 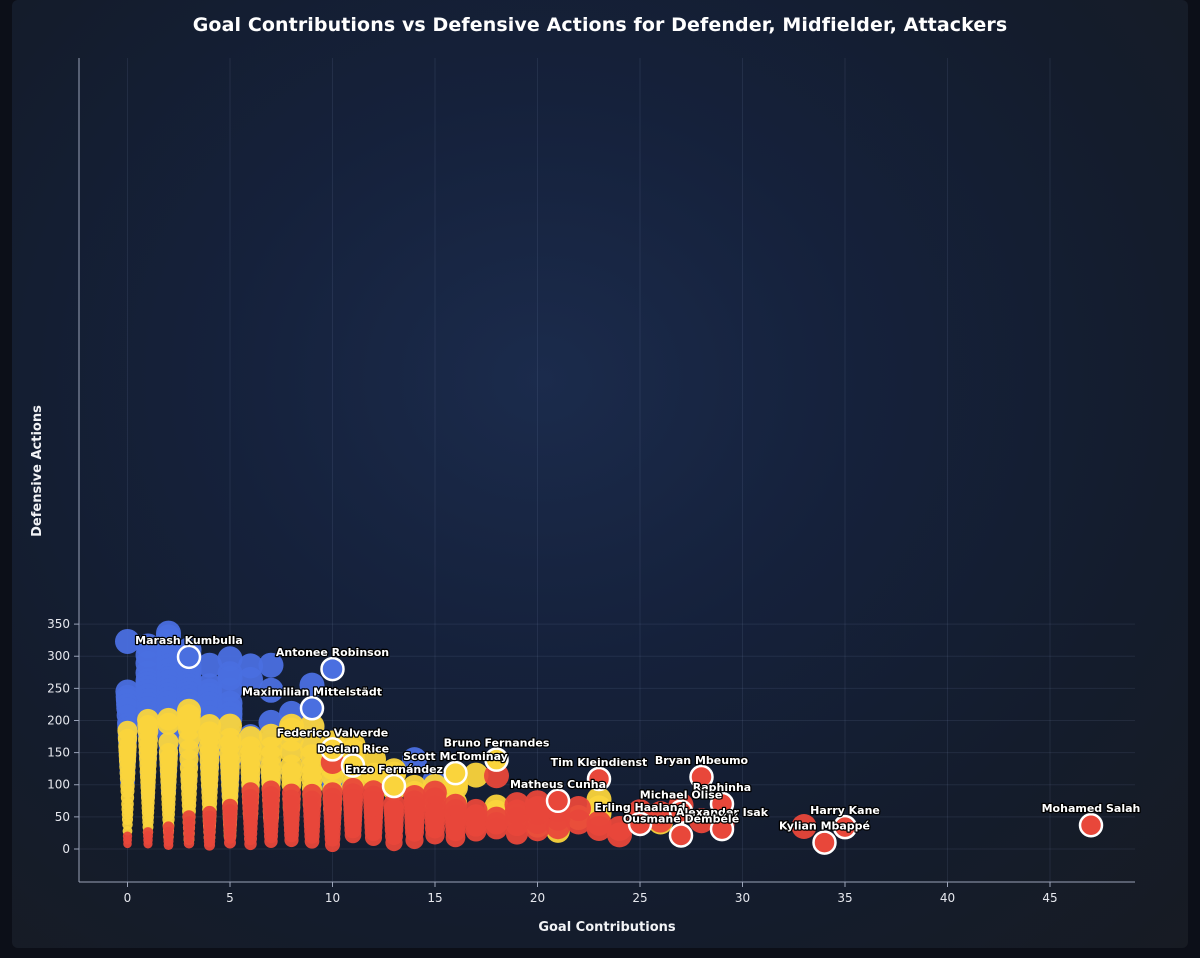 What do you see at coordinates (639, 898) in the screenshot?
I see `x-tick-label: 25` at bounding box center [639, 898].